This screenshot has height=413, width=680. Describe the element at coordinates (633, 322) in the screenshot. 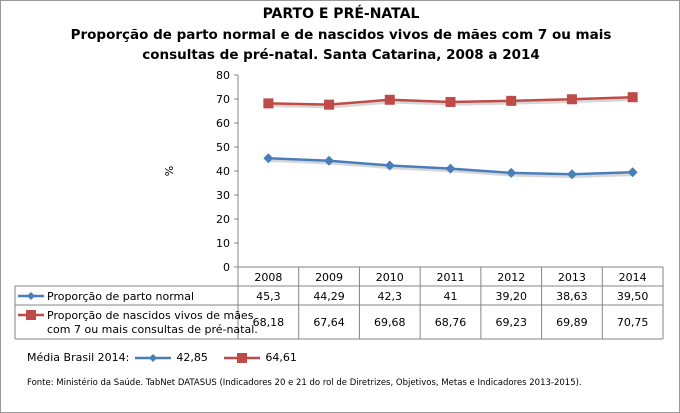

I see `table-cell-pre-natal: 70,75` at that location.